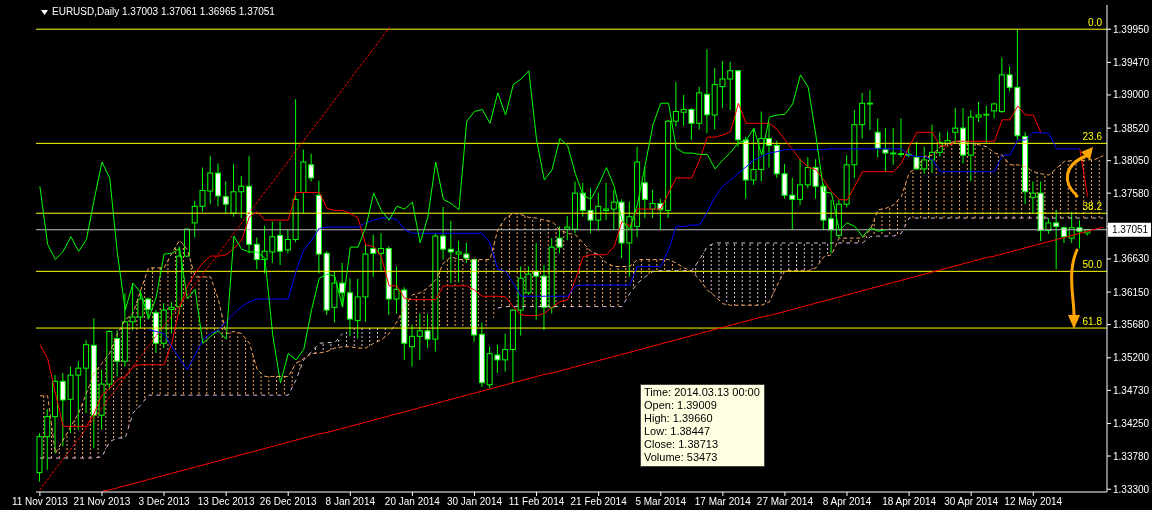  I want to click on annotation: 38.2, so click(1092, 207).